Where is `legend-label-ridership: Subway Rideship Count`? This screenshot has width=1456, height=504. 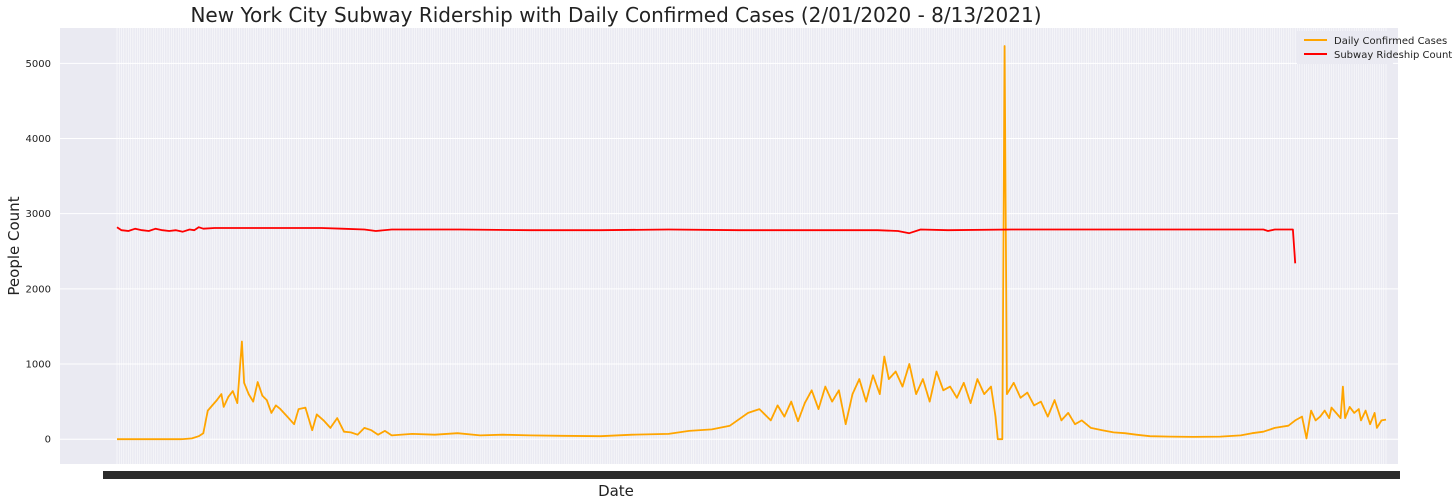
legend-label-ridership: Subway Rideship Count is located at coordinates (1393, 55).